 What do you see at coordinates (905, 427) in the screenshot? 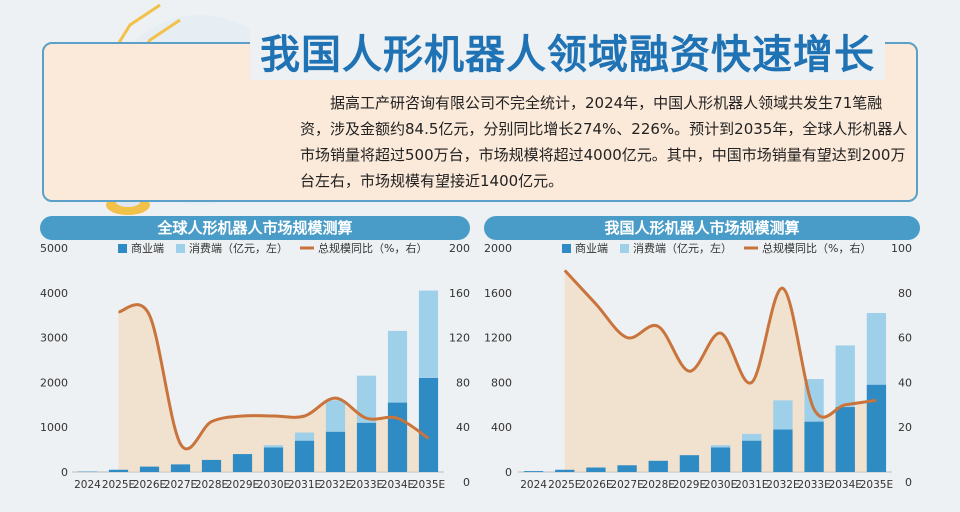
I see `y-tick-right: 20` at bounding box center [905, 427].